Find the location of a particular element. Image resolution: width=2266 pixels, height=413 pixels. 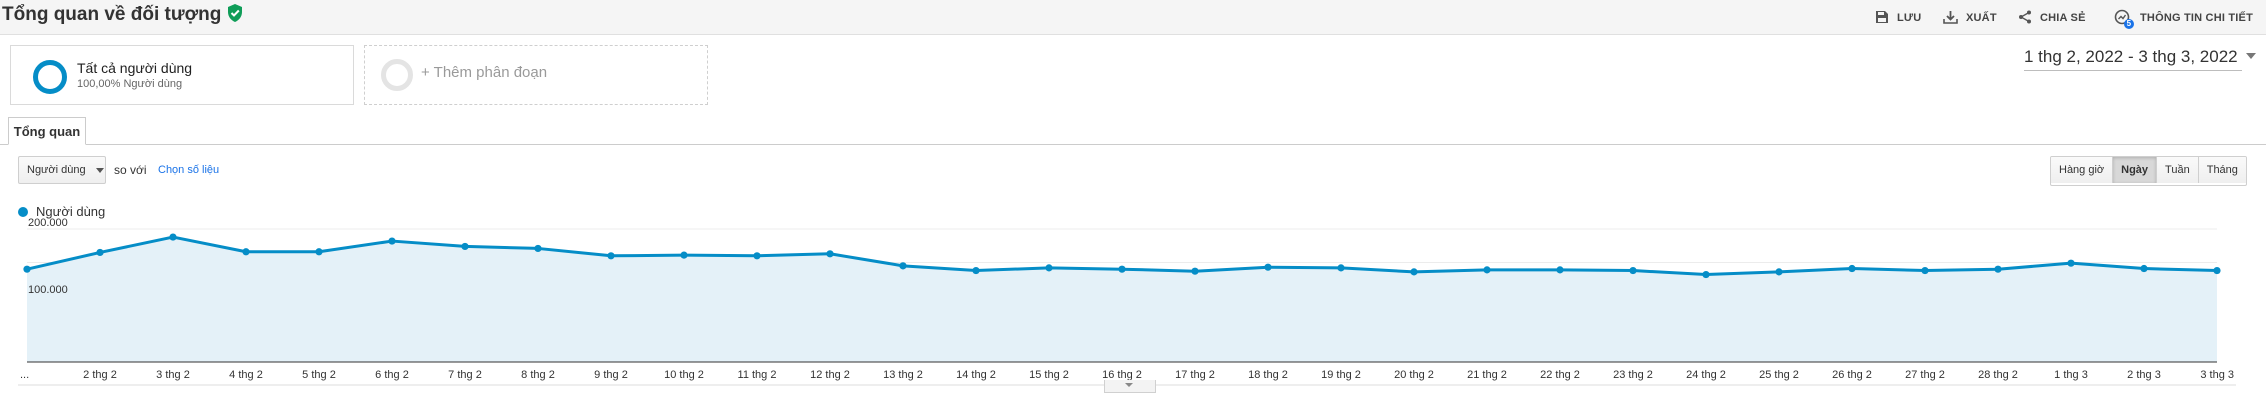

x-tick-label: 24 thg 2 is located at coordinates (1706, 375).